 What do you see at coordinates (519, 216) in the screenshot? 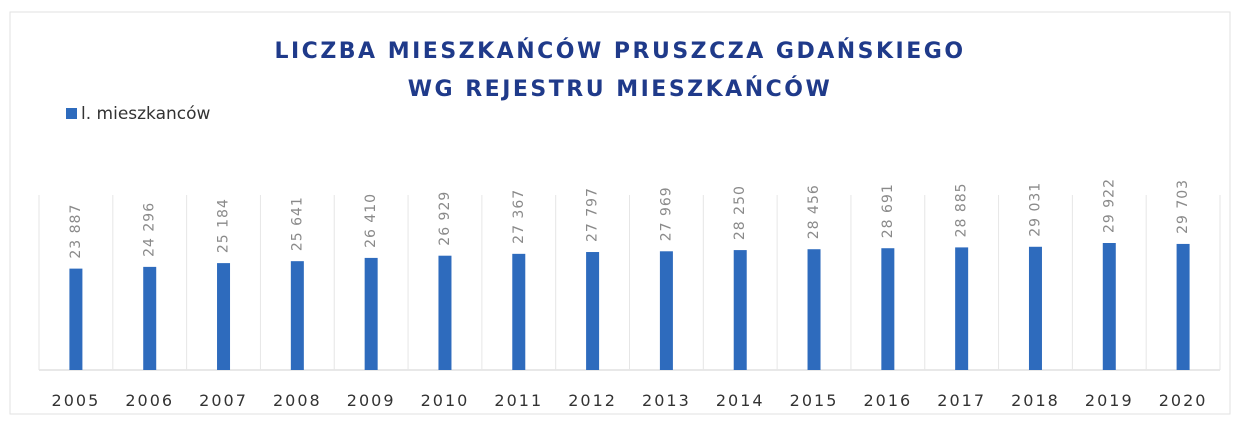
I see `data-label: 27 367` at bounding box center [519, 216].